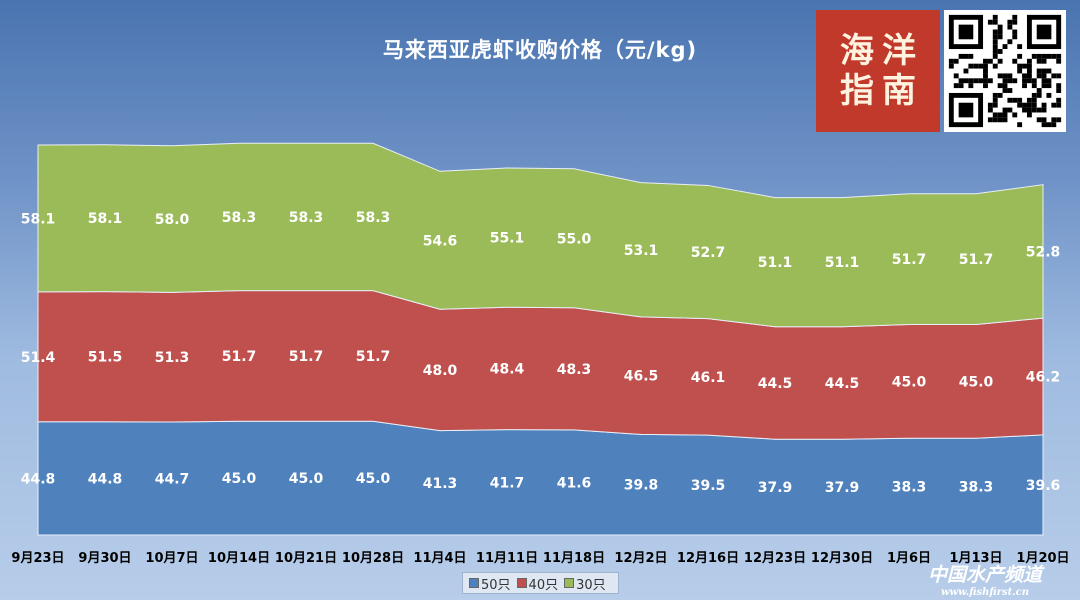 The height and width of the screenshot is (600, 1080). Describe the element at coordinates (172, 358) in the screenshot. I see `data-label: 51.3` at that location.